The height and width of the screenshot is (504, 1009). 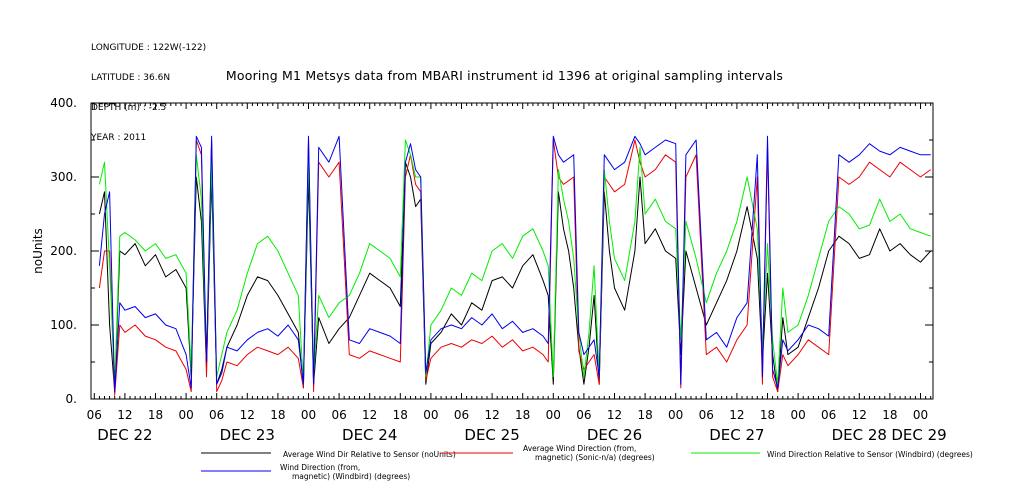 What do you see at coordinates (859, 435) in the screenshot?
I see `x-day-label: DEC 28` at bounding box center [859, 435].